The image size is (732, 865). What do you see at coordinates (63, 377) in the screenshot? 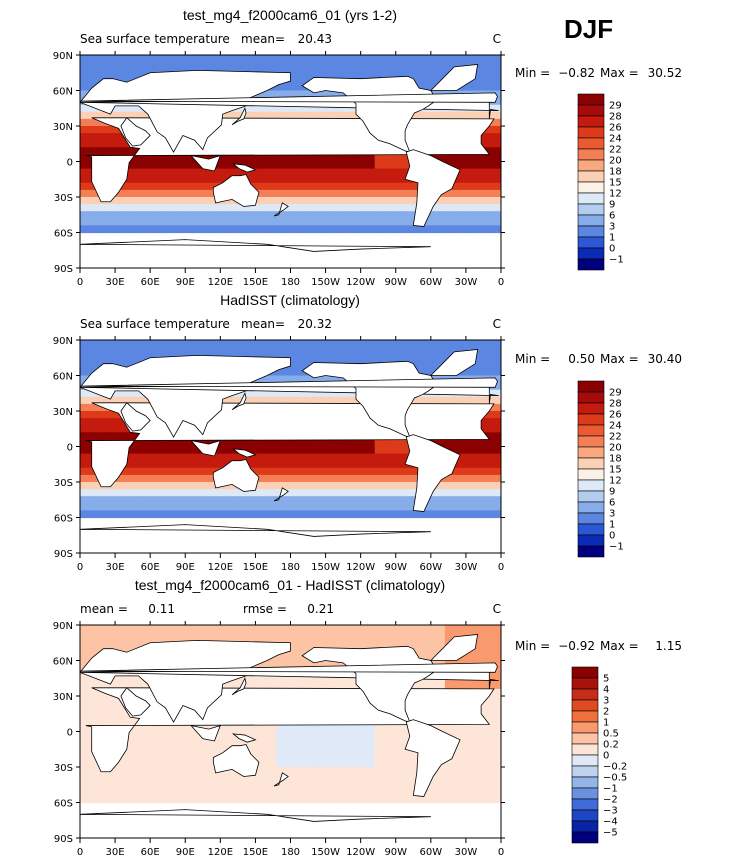
I see `y-tick-label: 60N` at bounding box center [63, 377].